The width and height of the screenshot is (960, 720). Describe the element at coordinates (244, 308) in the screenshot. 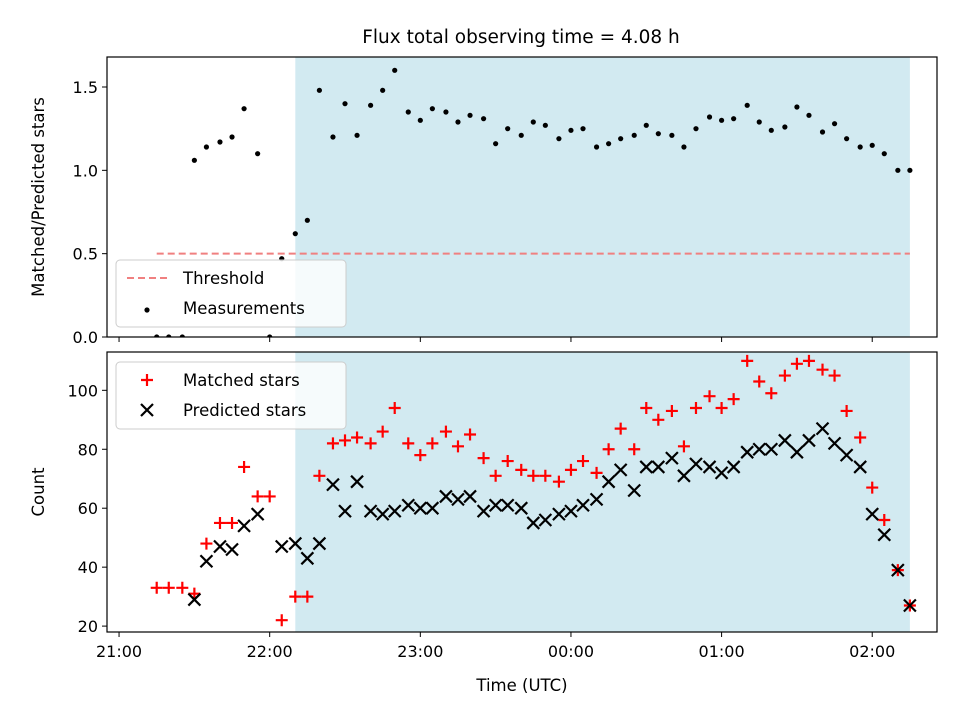

I see `legend-label: Measurements` at that location.